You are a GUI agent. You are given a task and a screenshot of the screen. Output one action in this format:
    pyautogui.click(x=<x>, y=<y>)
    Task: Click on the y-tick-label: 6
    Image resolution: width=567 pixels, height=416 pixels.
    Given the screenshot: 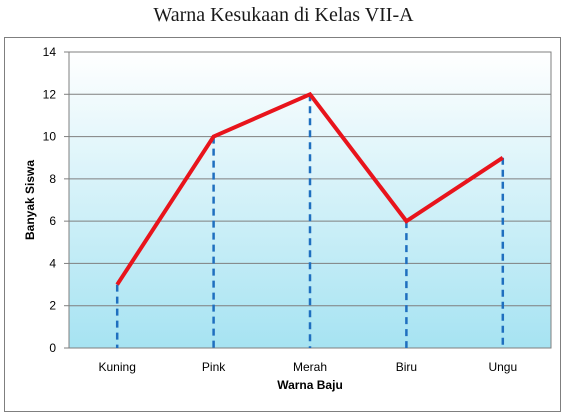 What is the action you would take?
    pyautogui.click(x=52, y=221)
    